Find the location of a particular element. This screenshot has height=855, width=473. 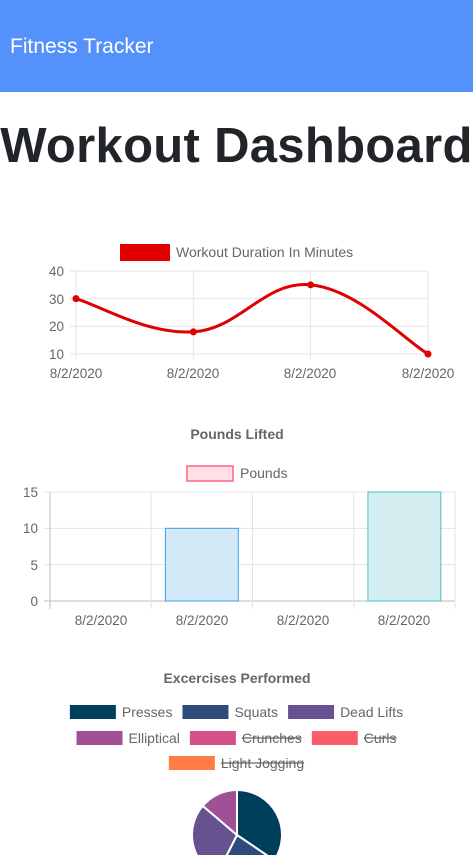

pounds-y-tick: 5 is located at coordinates (34, 565).